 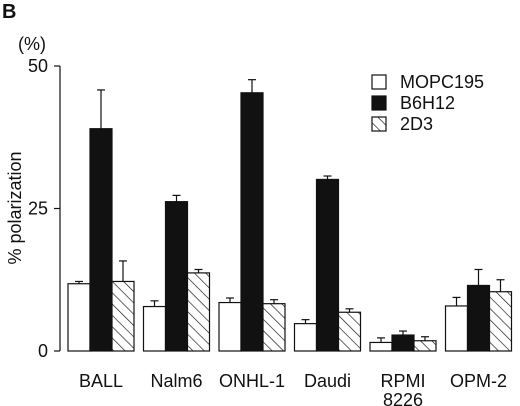 What do you see at coordinates (176, 381) in the screenshot?
I see `x-tick-label: Nalm6` at bounding box center [176, 381].